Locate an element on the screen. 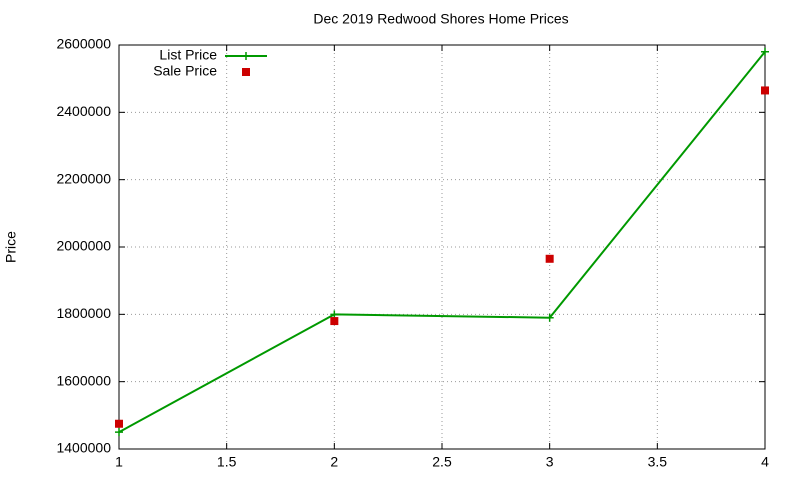 Image resolution: width=800 pixels, height=480 pixels. x-tick-label: 2.5 is located at coordinates (442, 462).